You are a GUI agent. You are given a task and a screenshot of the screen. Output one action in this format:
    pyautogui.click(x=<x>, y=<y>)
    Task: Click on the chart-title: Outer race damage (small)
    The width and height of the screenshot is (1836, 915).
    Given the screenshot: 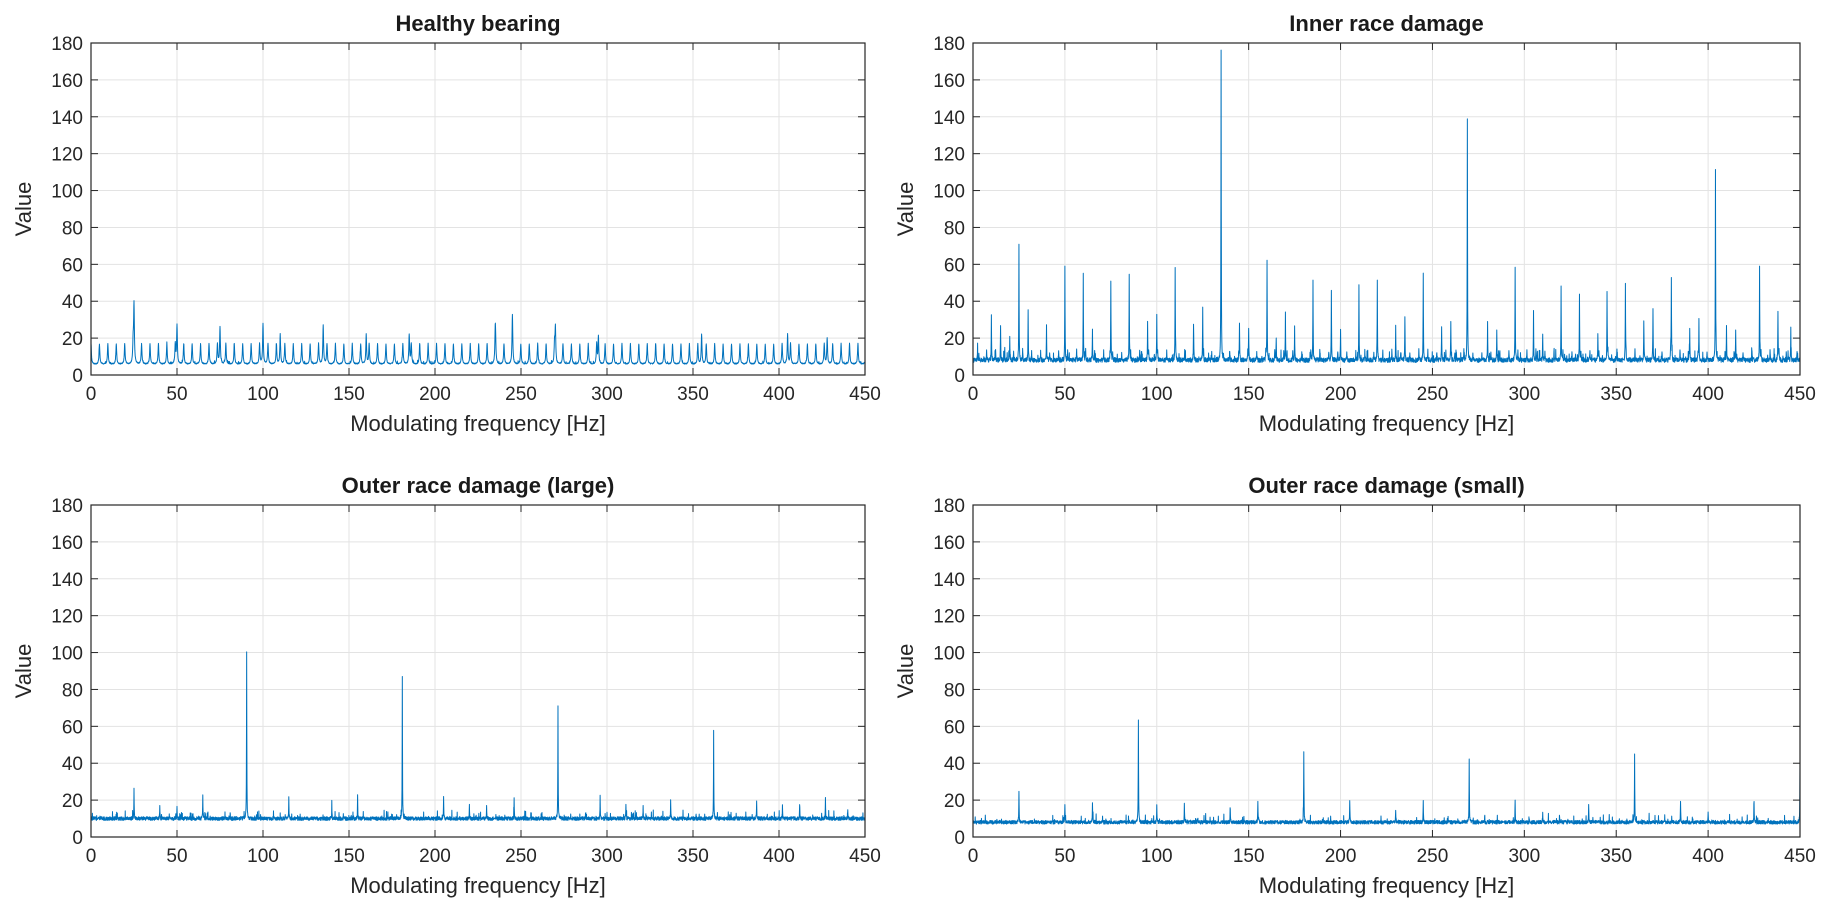 What is the action you would take?
    pyautogui.click(x=1386, y=485)
    